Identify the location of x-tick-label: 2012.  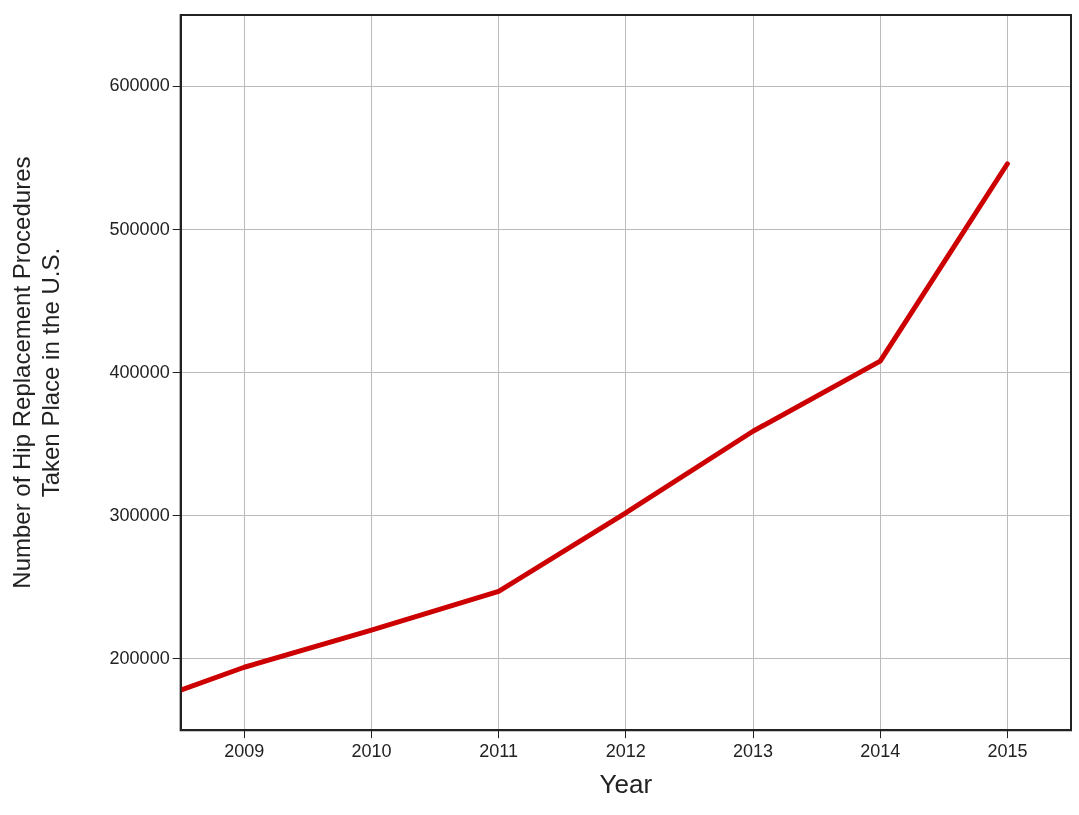
(625, 750).